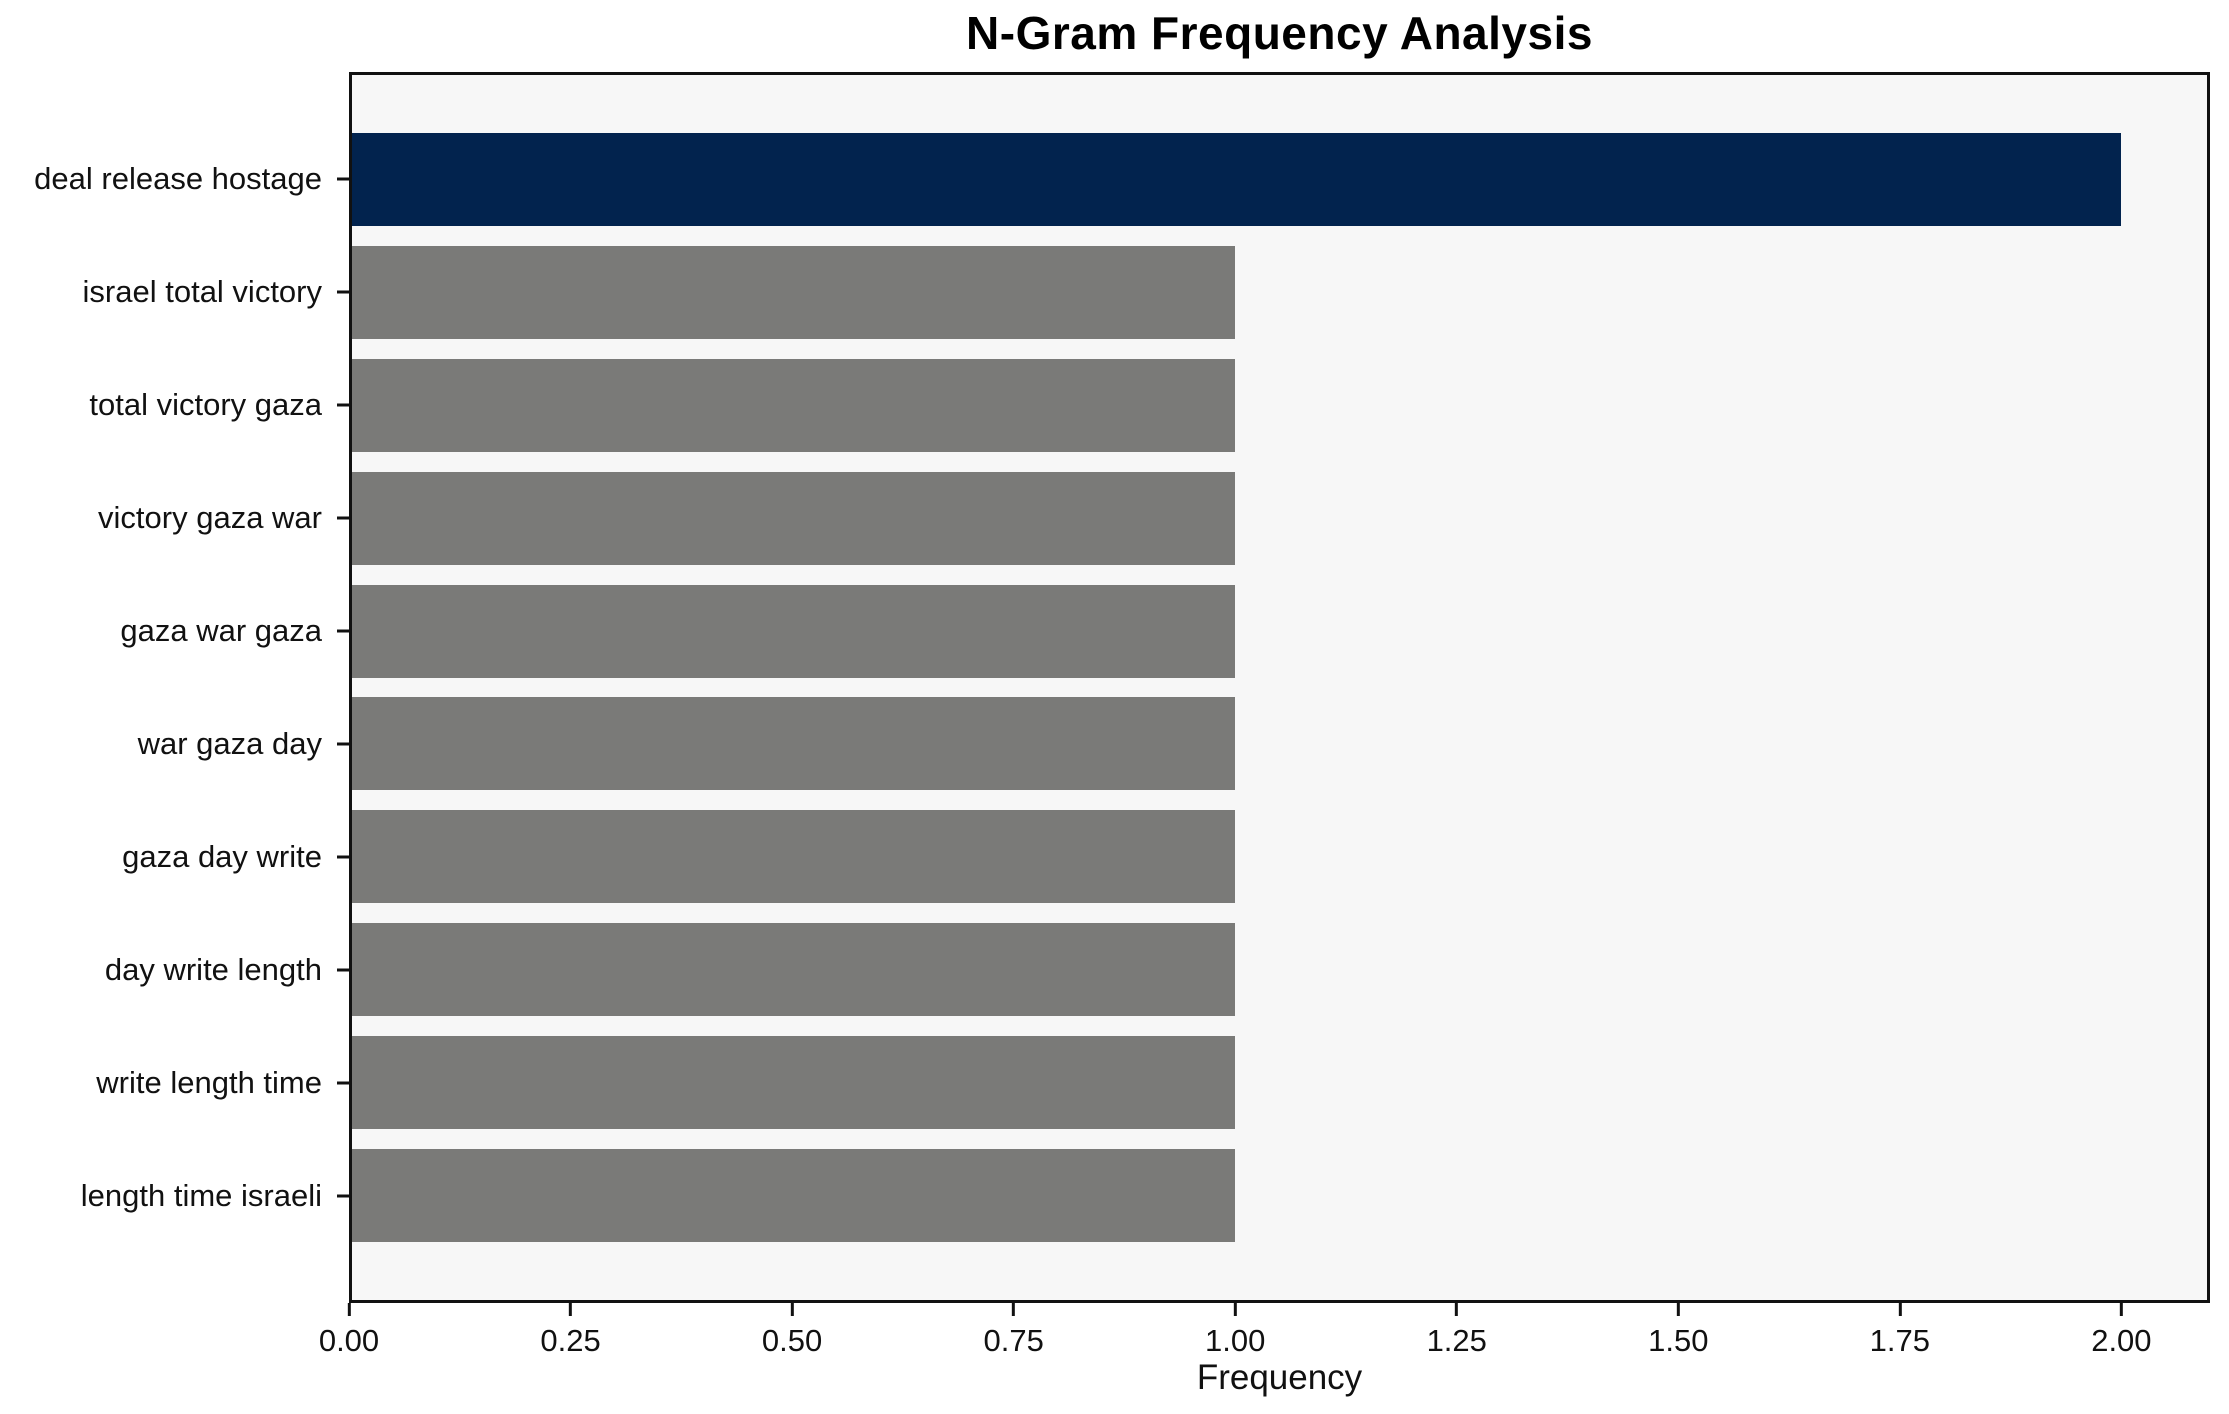 Image resolution: width=2229 pixels, height=1414 pixels. Describe the element at coordinates (1456, 1340) in the screenshot. I see `x-tick-label: 1.25` at that location.